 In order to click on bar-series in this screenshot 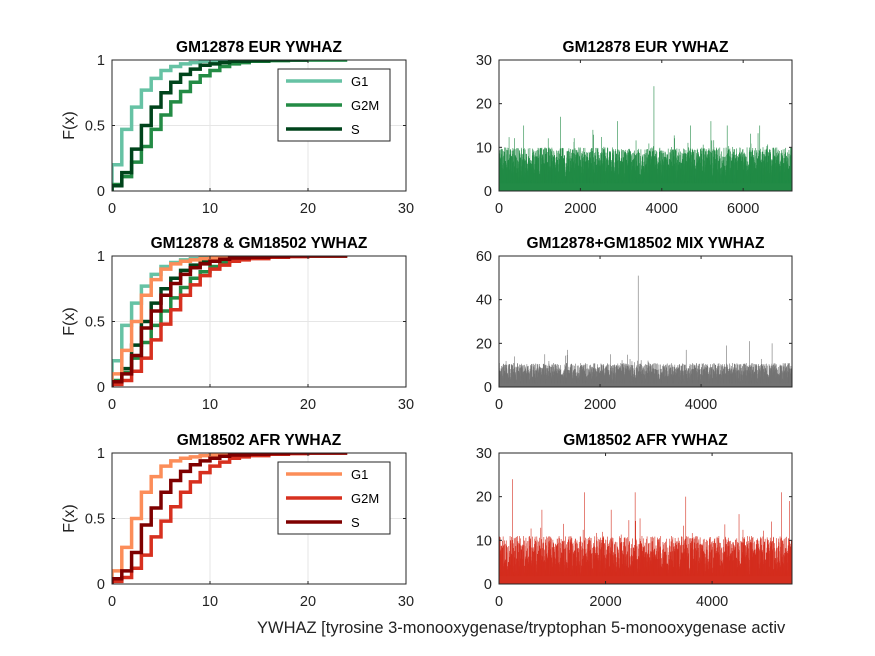, I will do `click(645, 138)`.